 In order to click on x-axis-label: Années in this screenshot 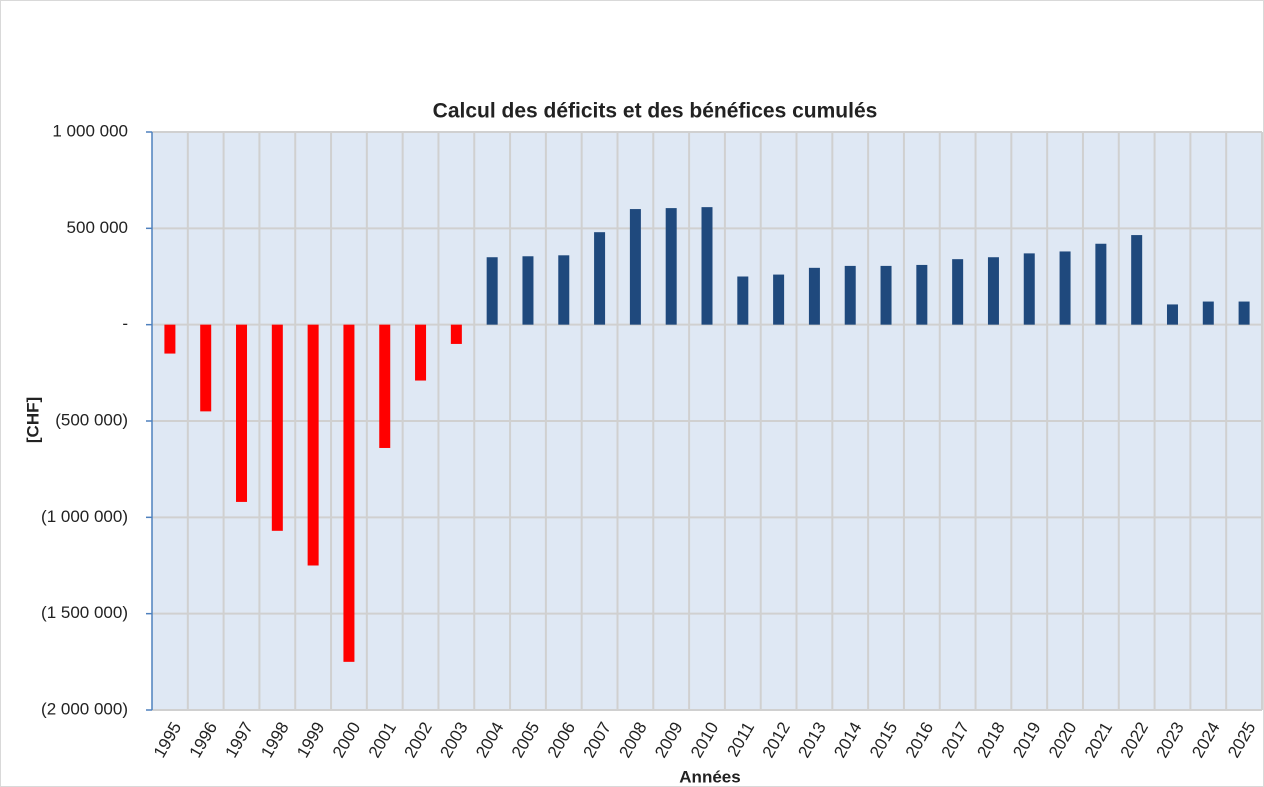, I will do `click(709, 776)`.